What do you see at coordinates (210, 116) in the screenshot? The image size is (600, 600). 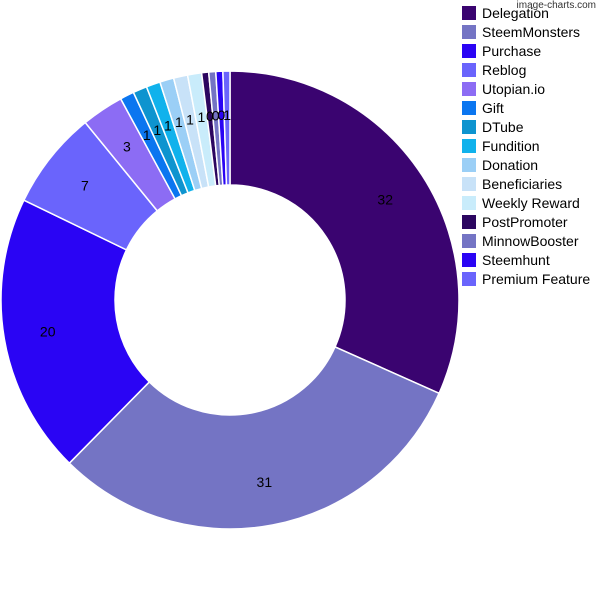 I see `label-postpromoter: 0` at bounding box center [210, 116].